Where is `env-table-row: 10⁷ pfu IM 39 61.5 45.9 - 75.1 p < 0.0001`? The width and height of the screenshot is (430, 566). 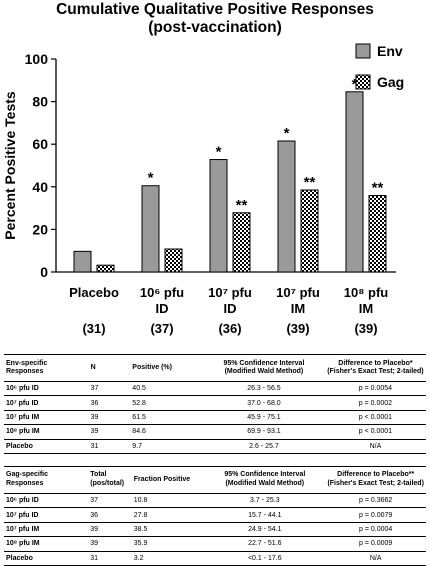 env-table-row: 10⁷ pfu IM 39 61.5 45.9 - 75.1 p < 0.0001 is located at coordinates (215, 418).